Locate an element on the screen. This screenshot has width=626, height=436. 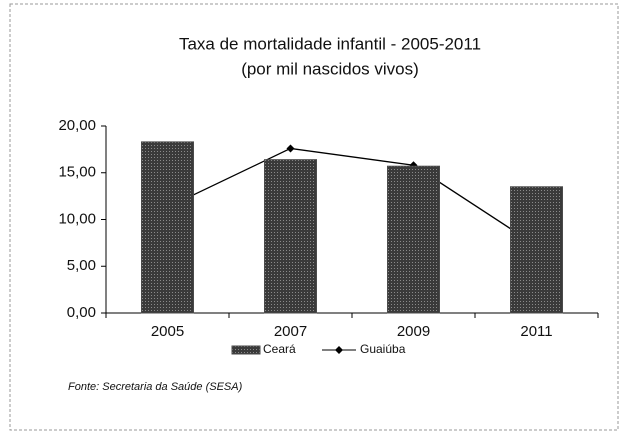
x-tick-label: 2007 is located at coordinates (290, 331).